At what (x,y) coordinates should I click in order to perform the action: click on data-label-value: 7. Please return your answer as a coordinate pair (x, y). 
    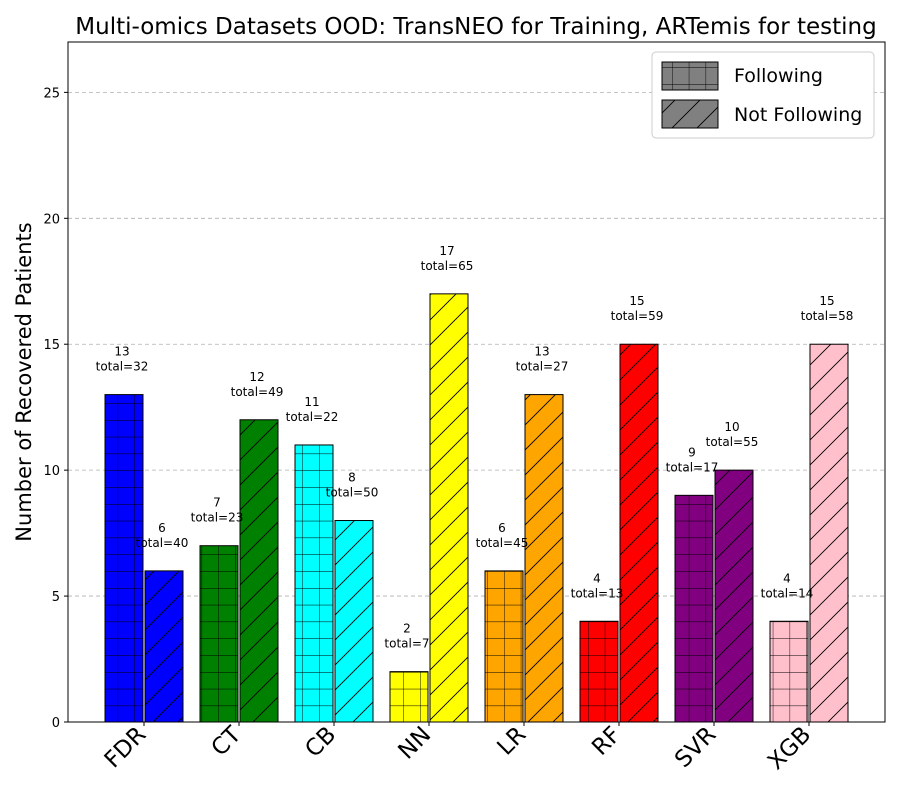
    Looking at the image, I should click on (217, 503).